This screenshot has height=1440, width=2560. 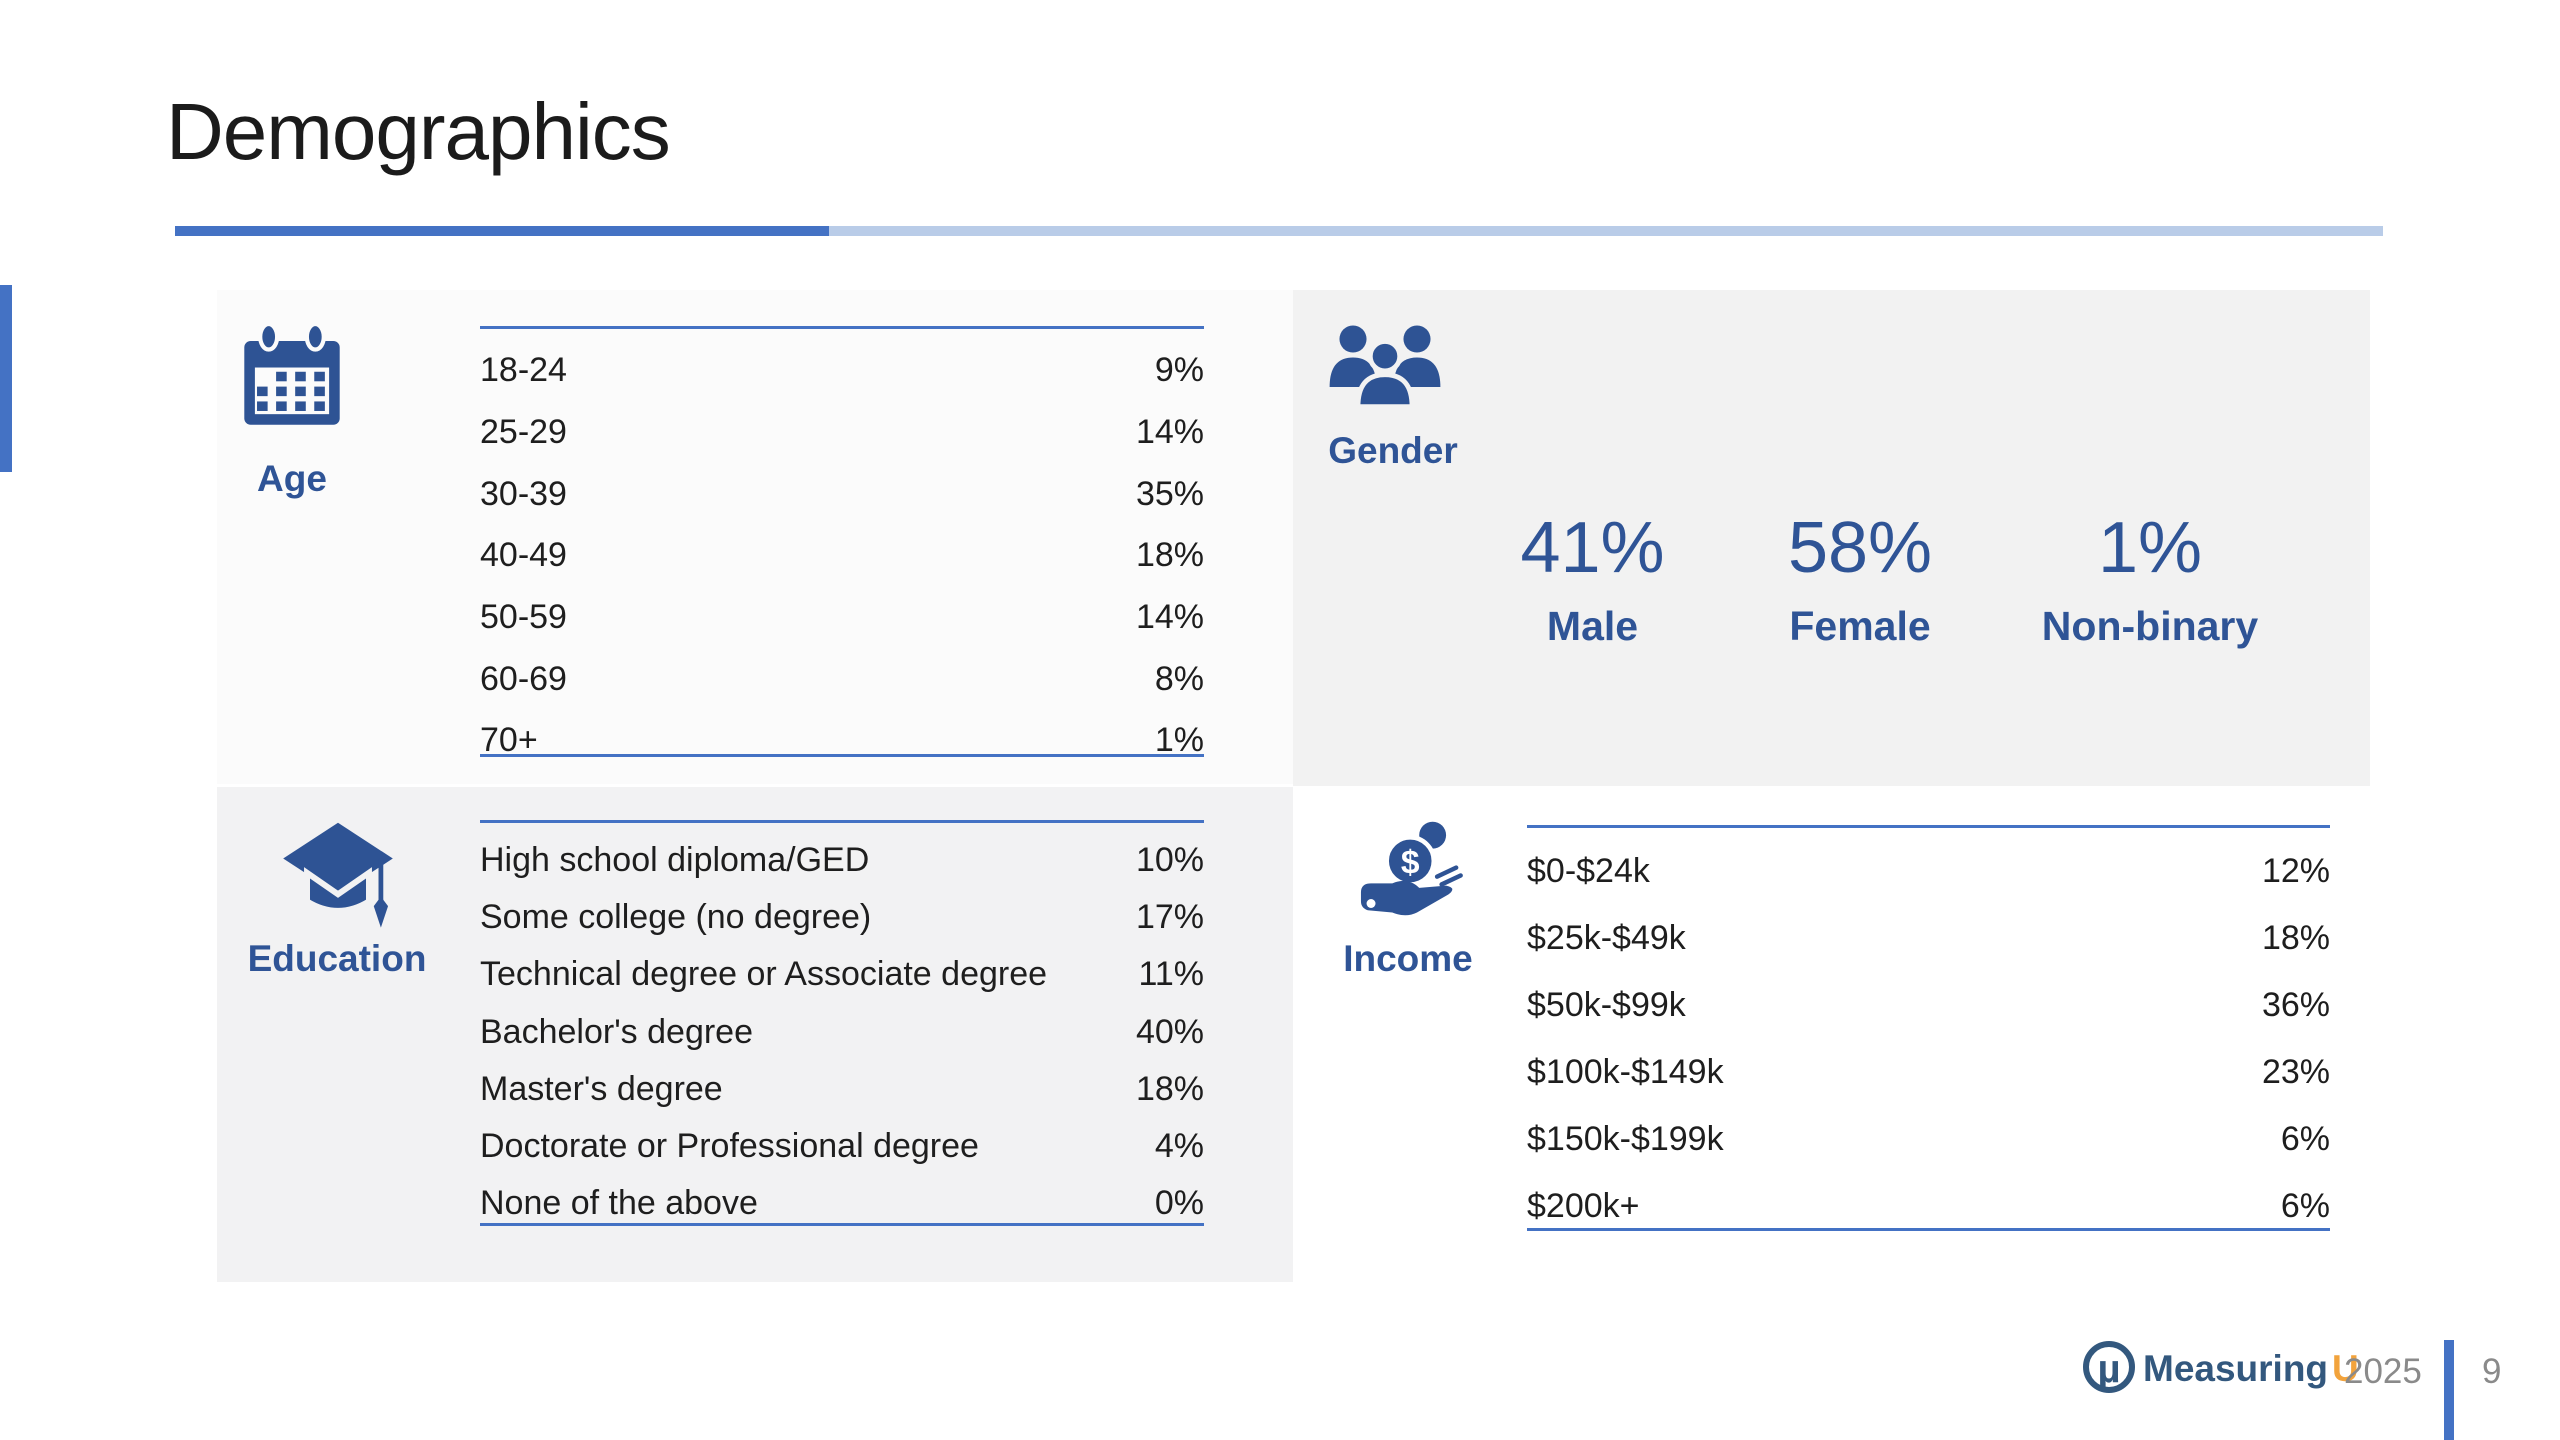 What do you see at coordinates (523, 370) in the screenshot?
I see `age-range: 18-24` at bounding box center [523, 370].